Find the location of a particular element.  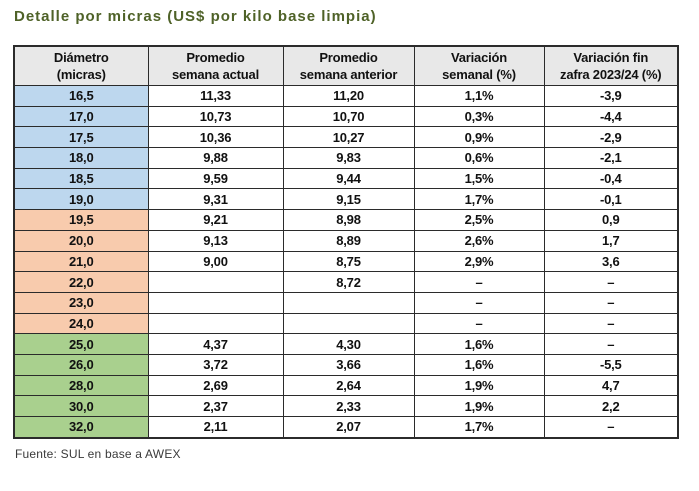

actual-cell: 4,37 is located at coordinates (215, 344).